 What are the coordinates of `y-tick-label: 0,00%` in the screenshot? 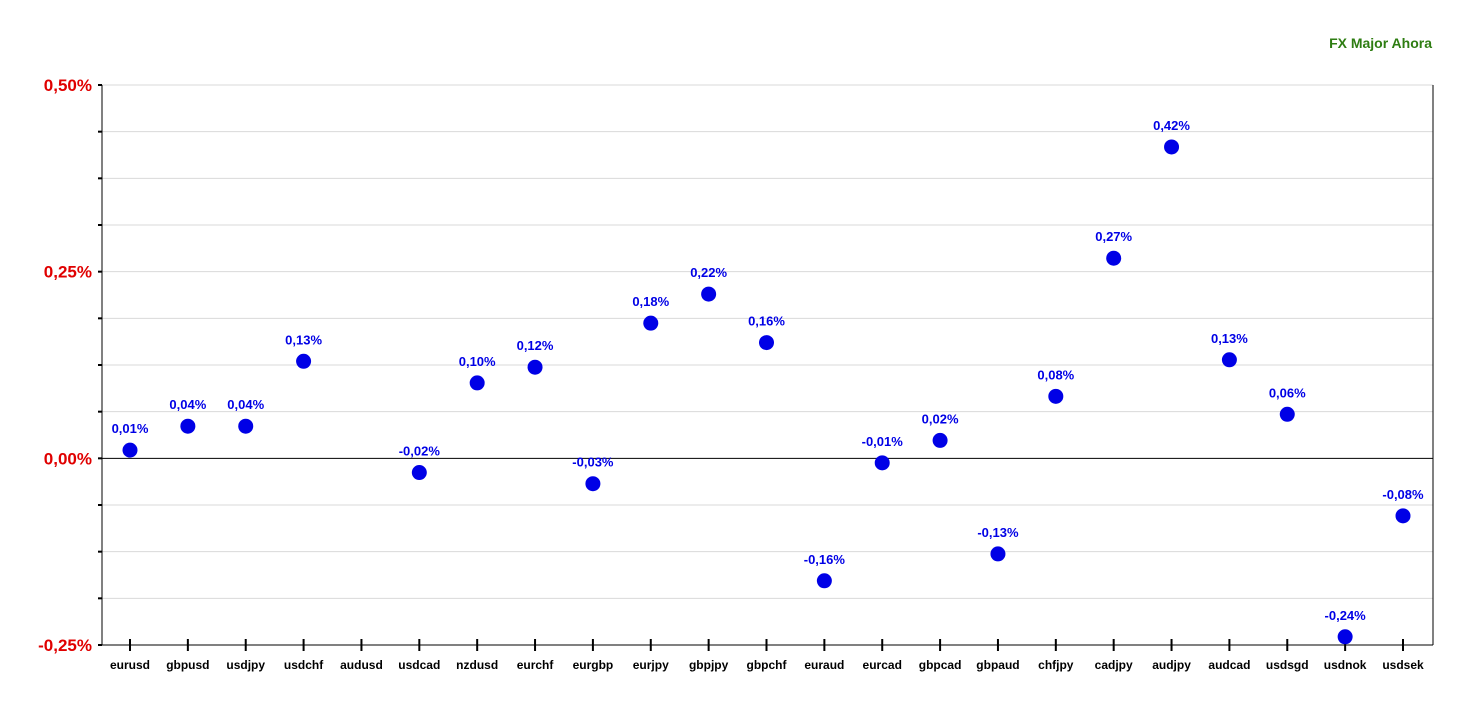 It's located at (68, 458).